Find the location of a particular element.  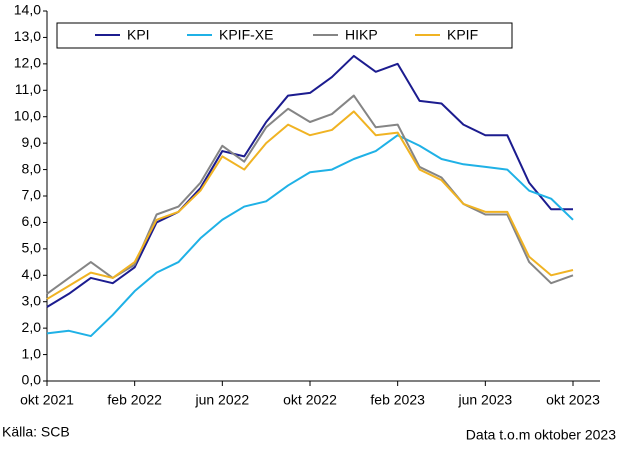

x-tick-label: feb 2022 is located at coordinates (134, 400).